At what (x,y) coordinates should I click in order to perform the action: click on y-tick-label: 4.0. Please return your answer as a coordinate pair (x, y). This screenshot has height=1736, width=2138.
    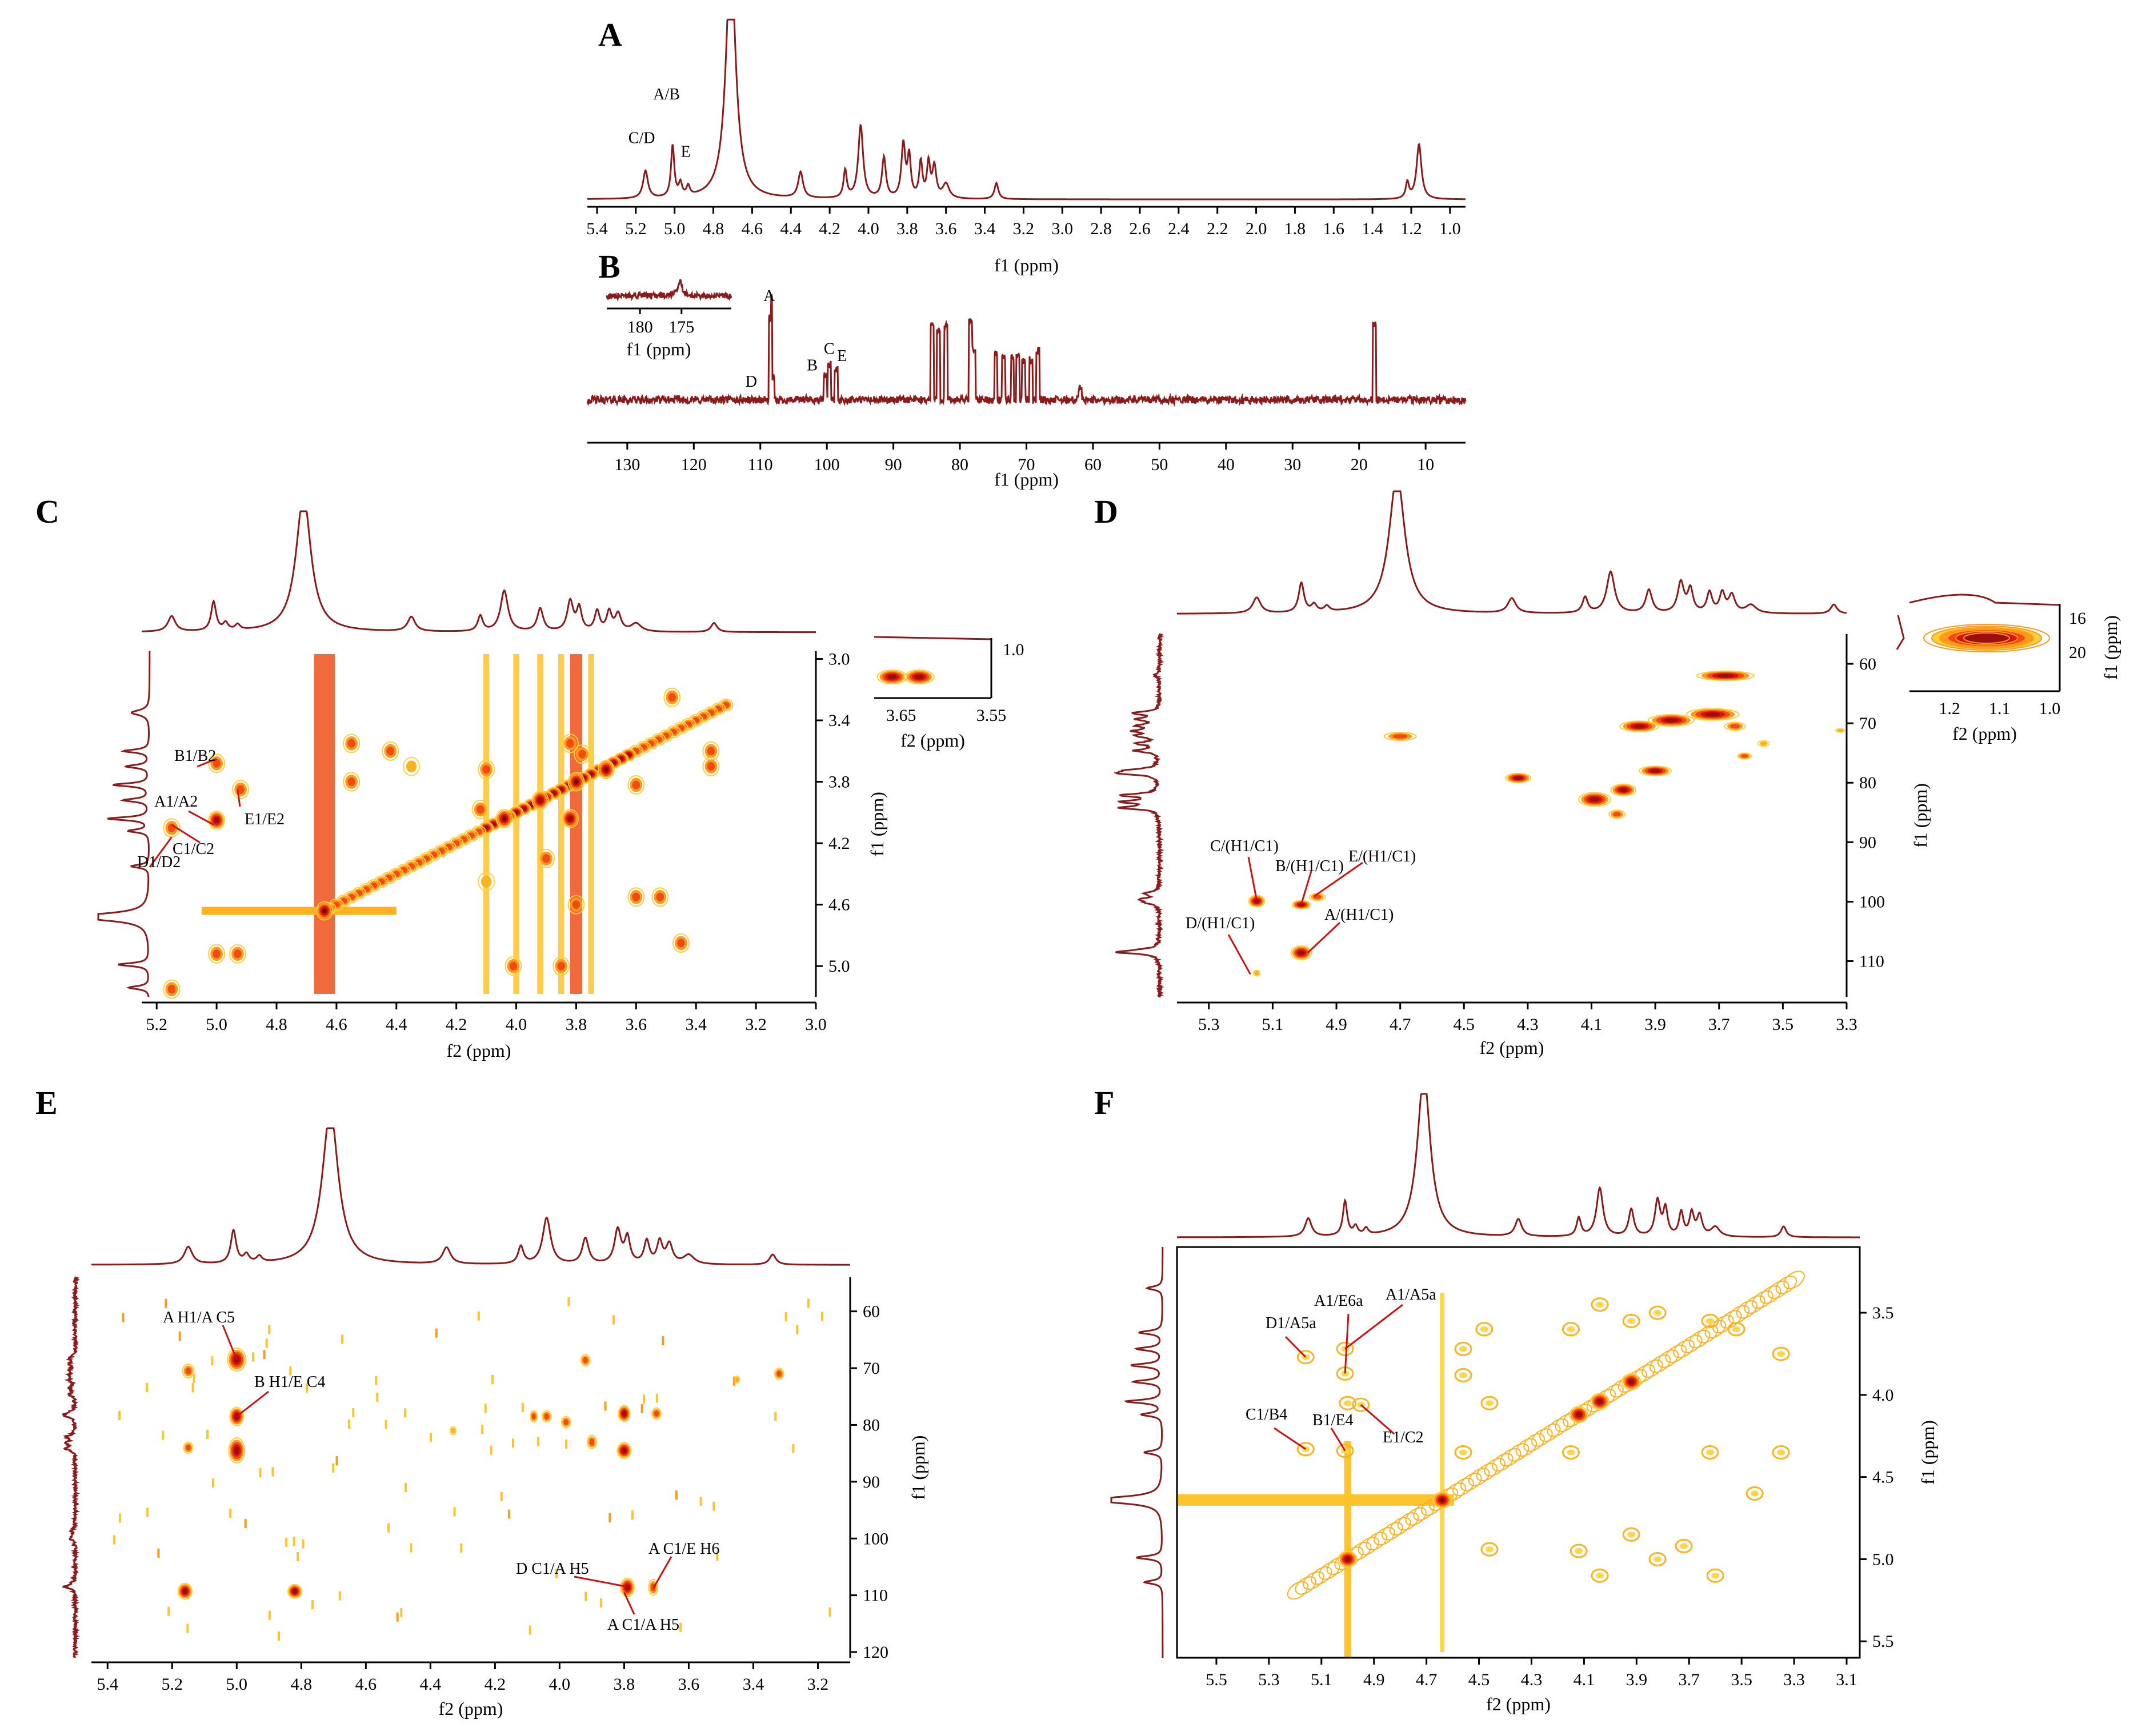
    Looking at the image, I should click on (1883, 1395).